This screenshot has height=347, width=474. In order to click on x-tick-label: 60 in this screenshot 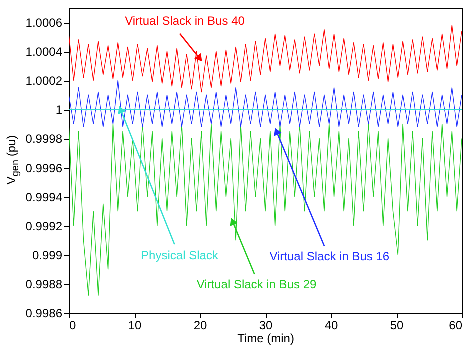, I will do `click(456, 325)`.